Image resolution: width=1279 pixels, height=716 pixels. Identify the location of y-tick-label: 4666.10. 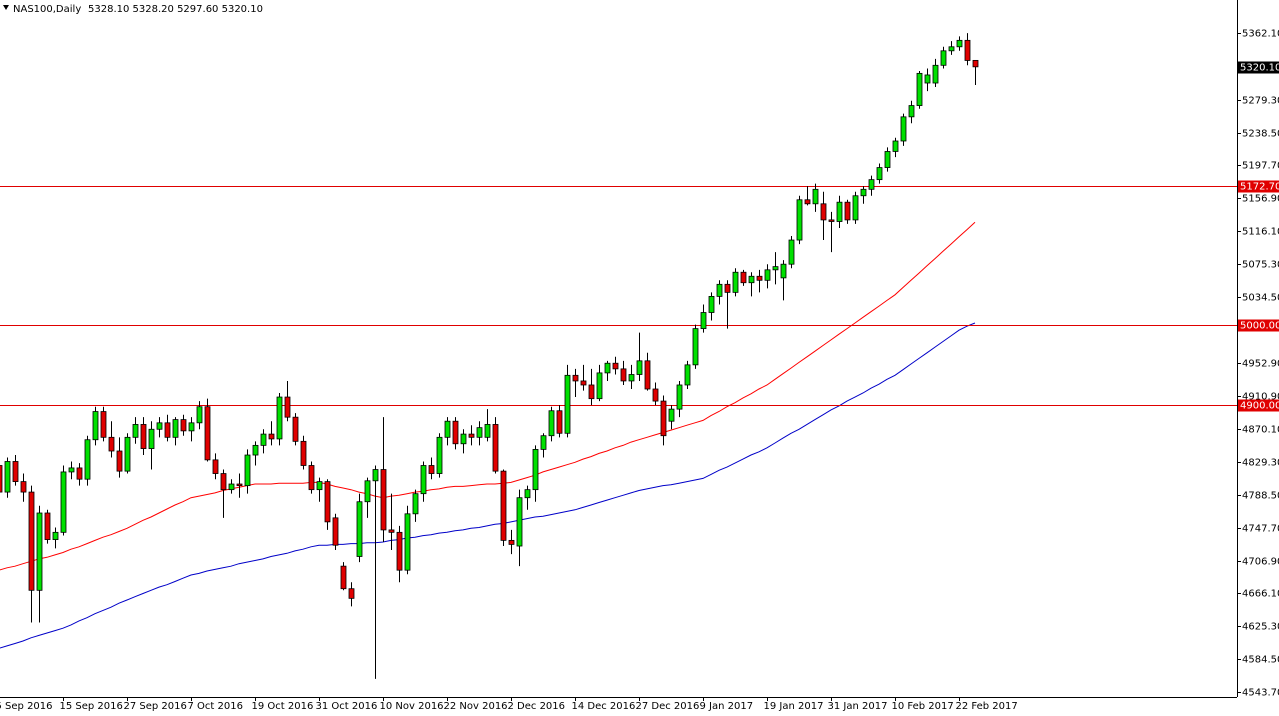
(1260, 594).